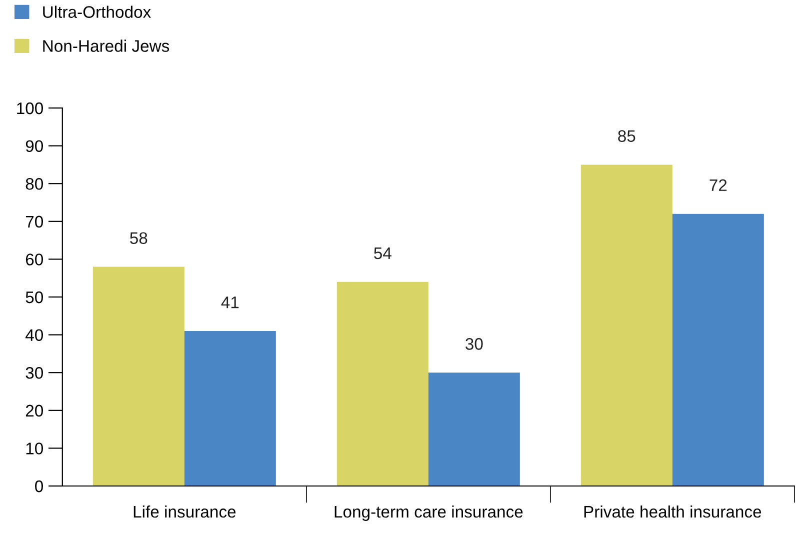 This screenshot has height=540, width=800. I want to click on legend-label: Non-Haredi Jews, so click(106, 46).